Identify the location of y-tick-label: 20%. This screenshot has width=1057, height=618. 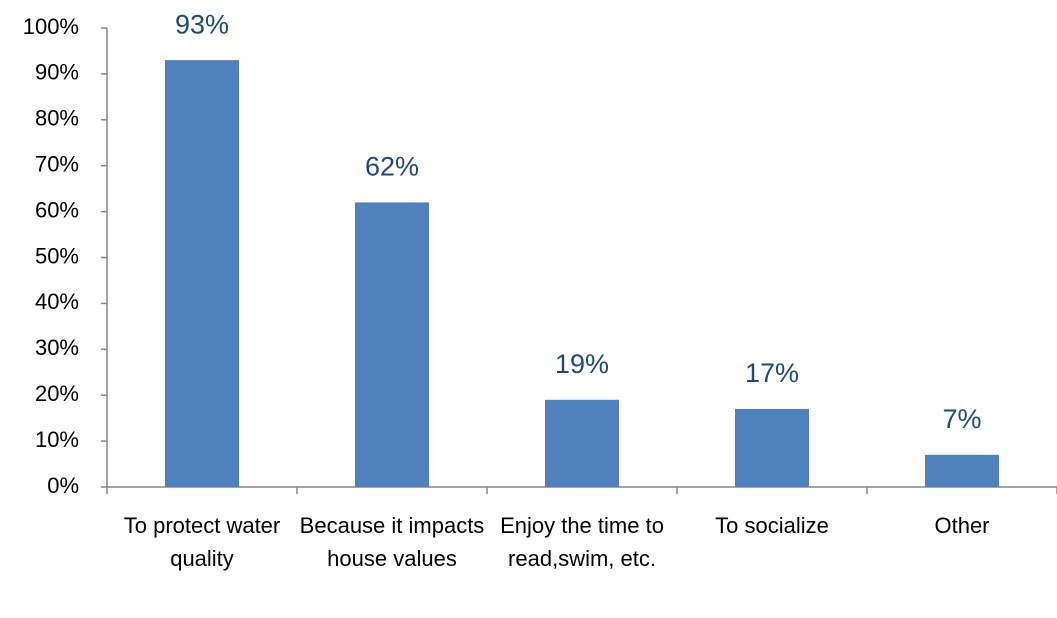
(57, 393).